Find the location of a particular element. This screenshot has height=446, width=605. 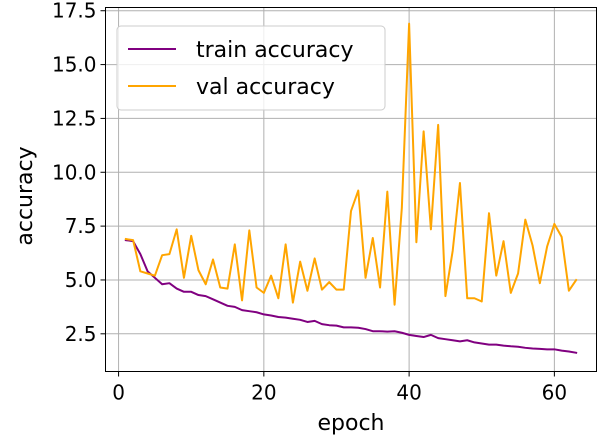

x-tick-label: 20 is located at coordinates (263, 393).